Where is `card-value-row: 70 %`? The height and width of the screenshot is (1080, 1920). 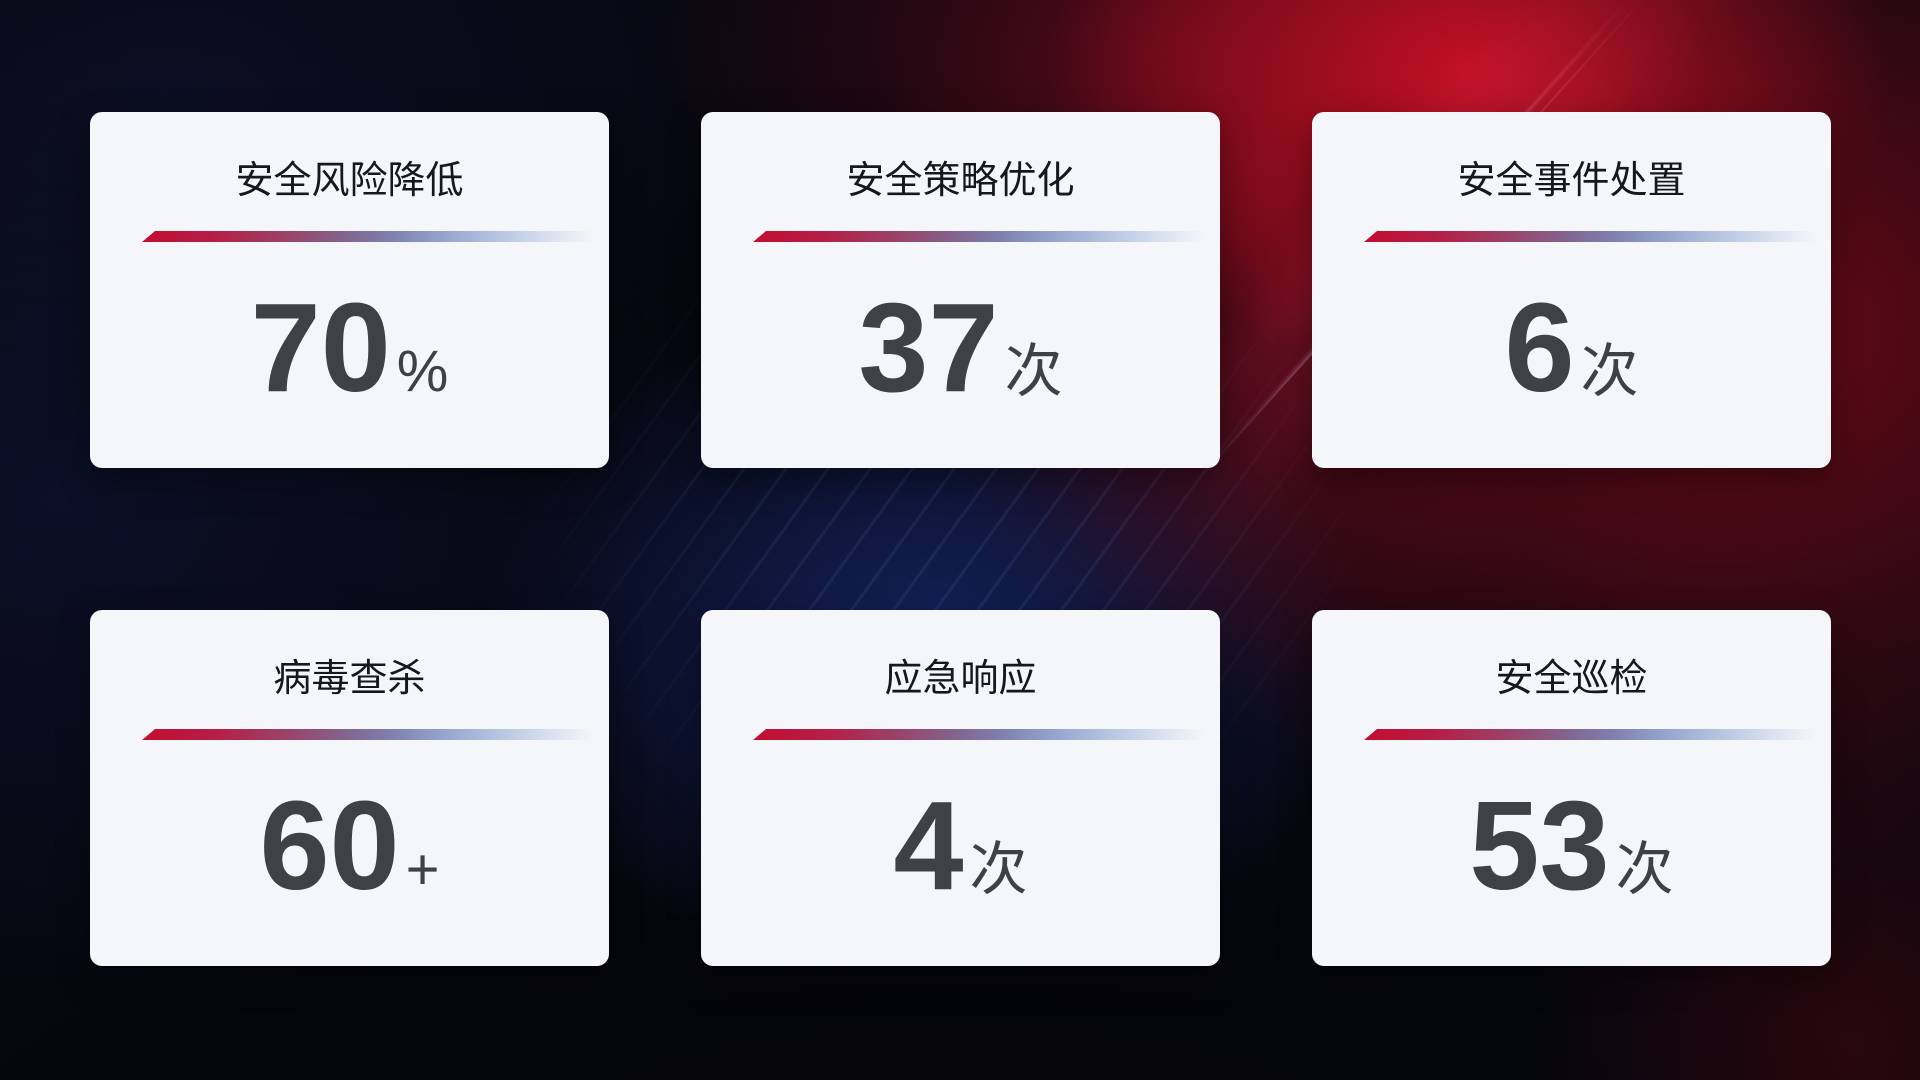 card-value-row: 70 % is located at coordinates (349, 355).